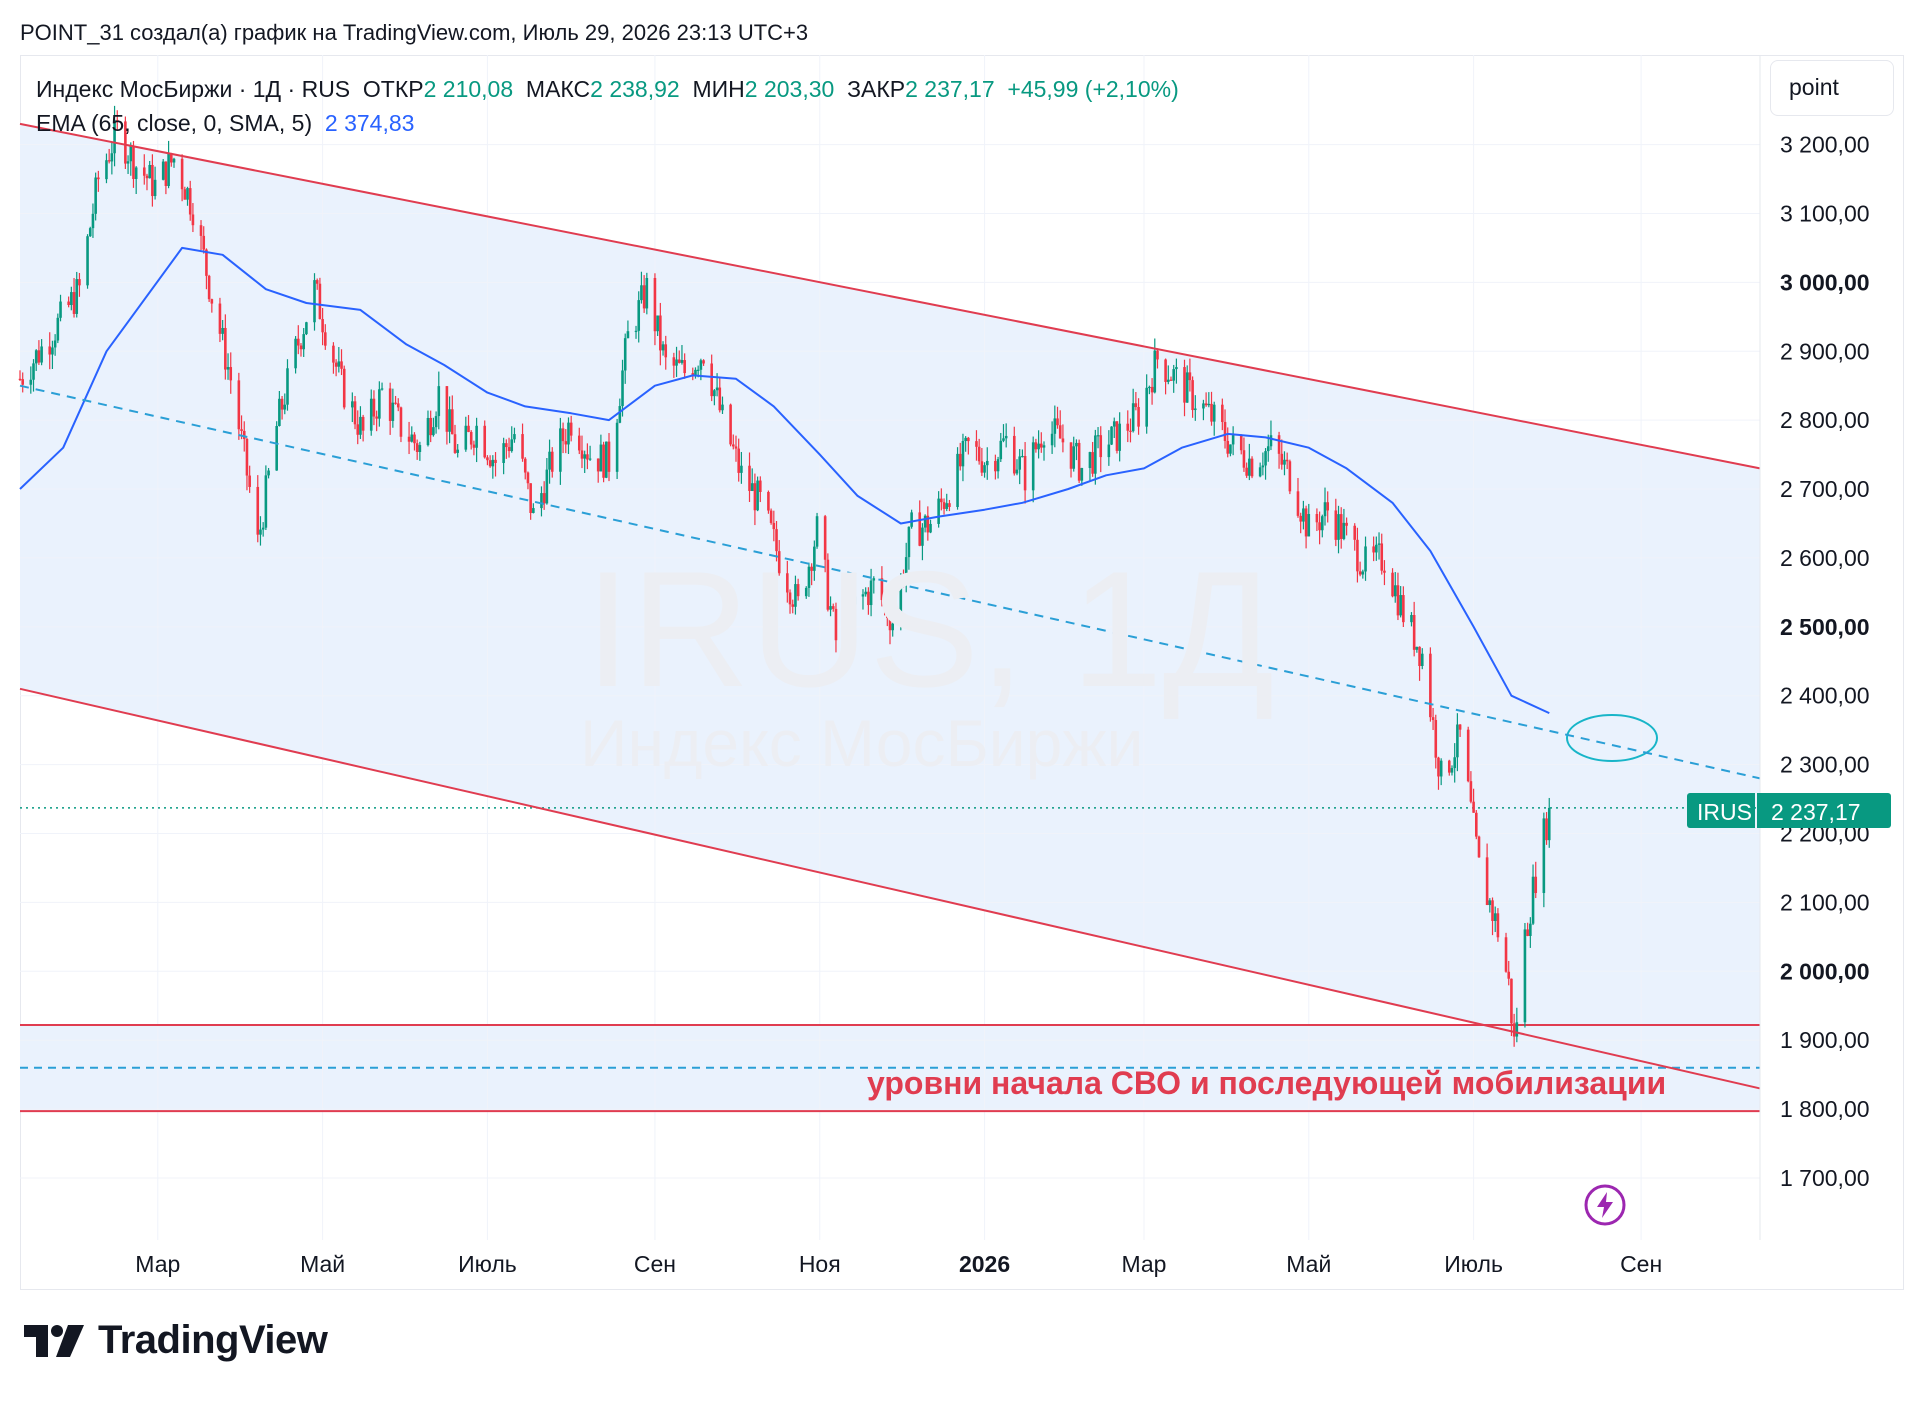 The width and height of the screenshot is (1914, 1402). What do you see at coordinates (1832, 88) in the screenshot?
I see `price-scale-unit-label: point` at bounding box center [1832, 88].